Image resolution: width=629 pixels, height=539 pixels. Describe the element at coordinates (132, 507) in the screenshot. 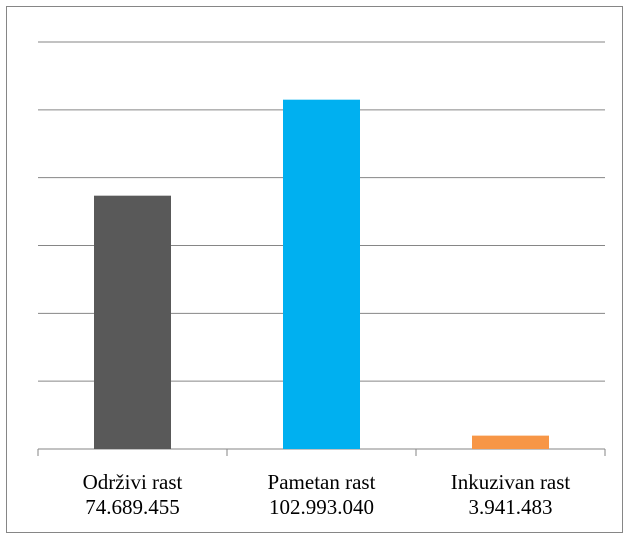

I see `value-label: 74.689.455` at that location.